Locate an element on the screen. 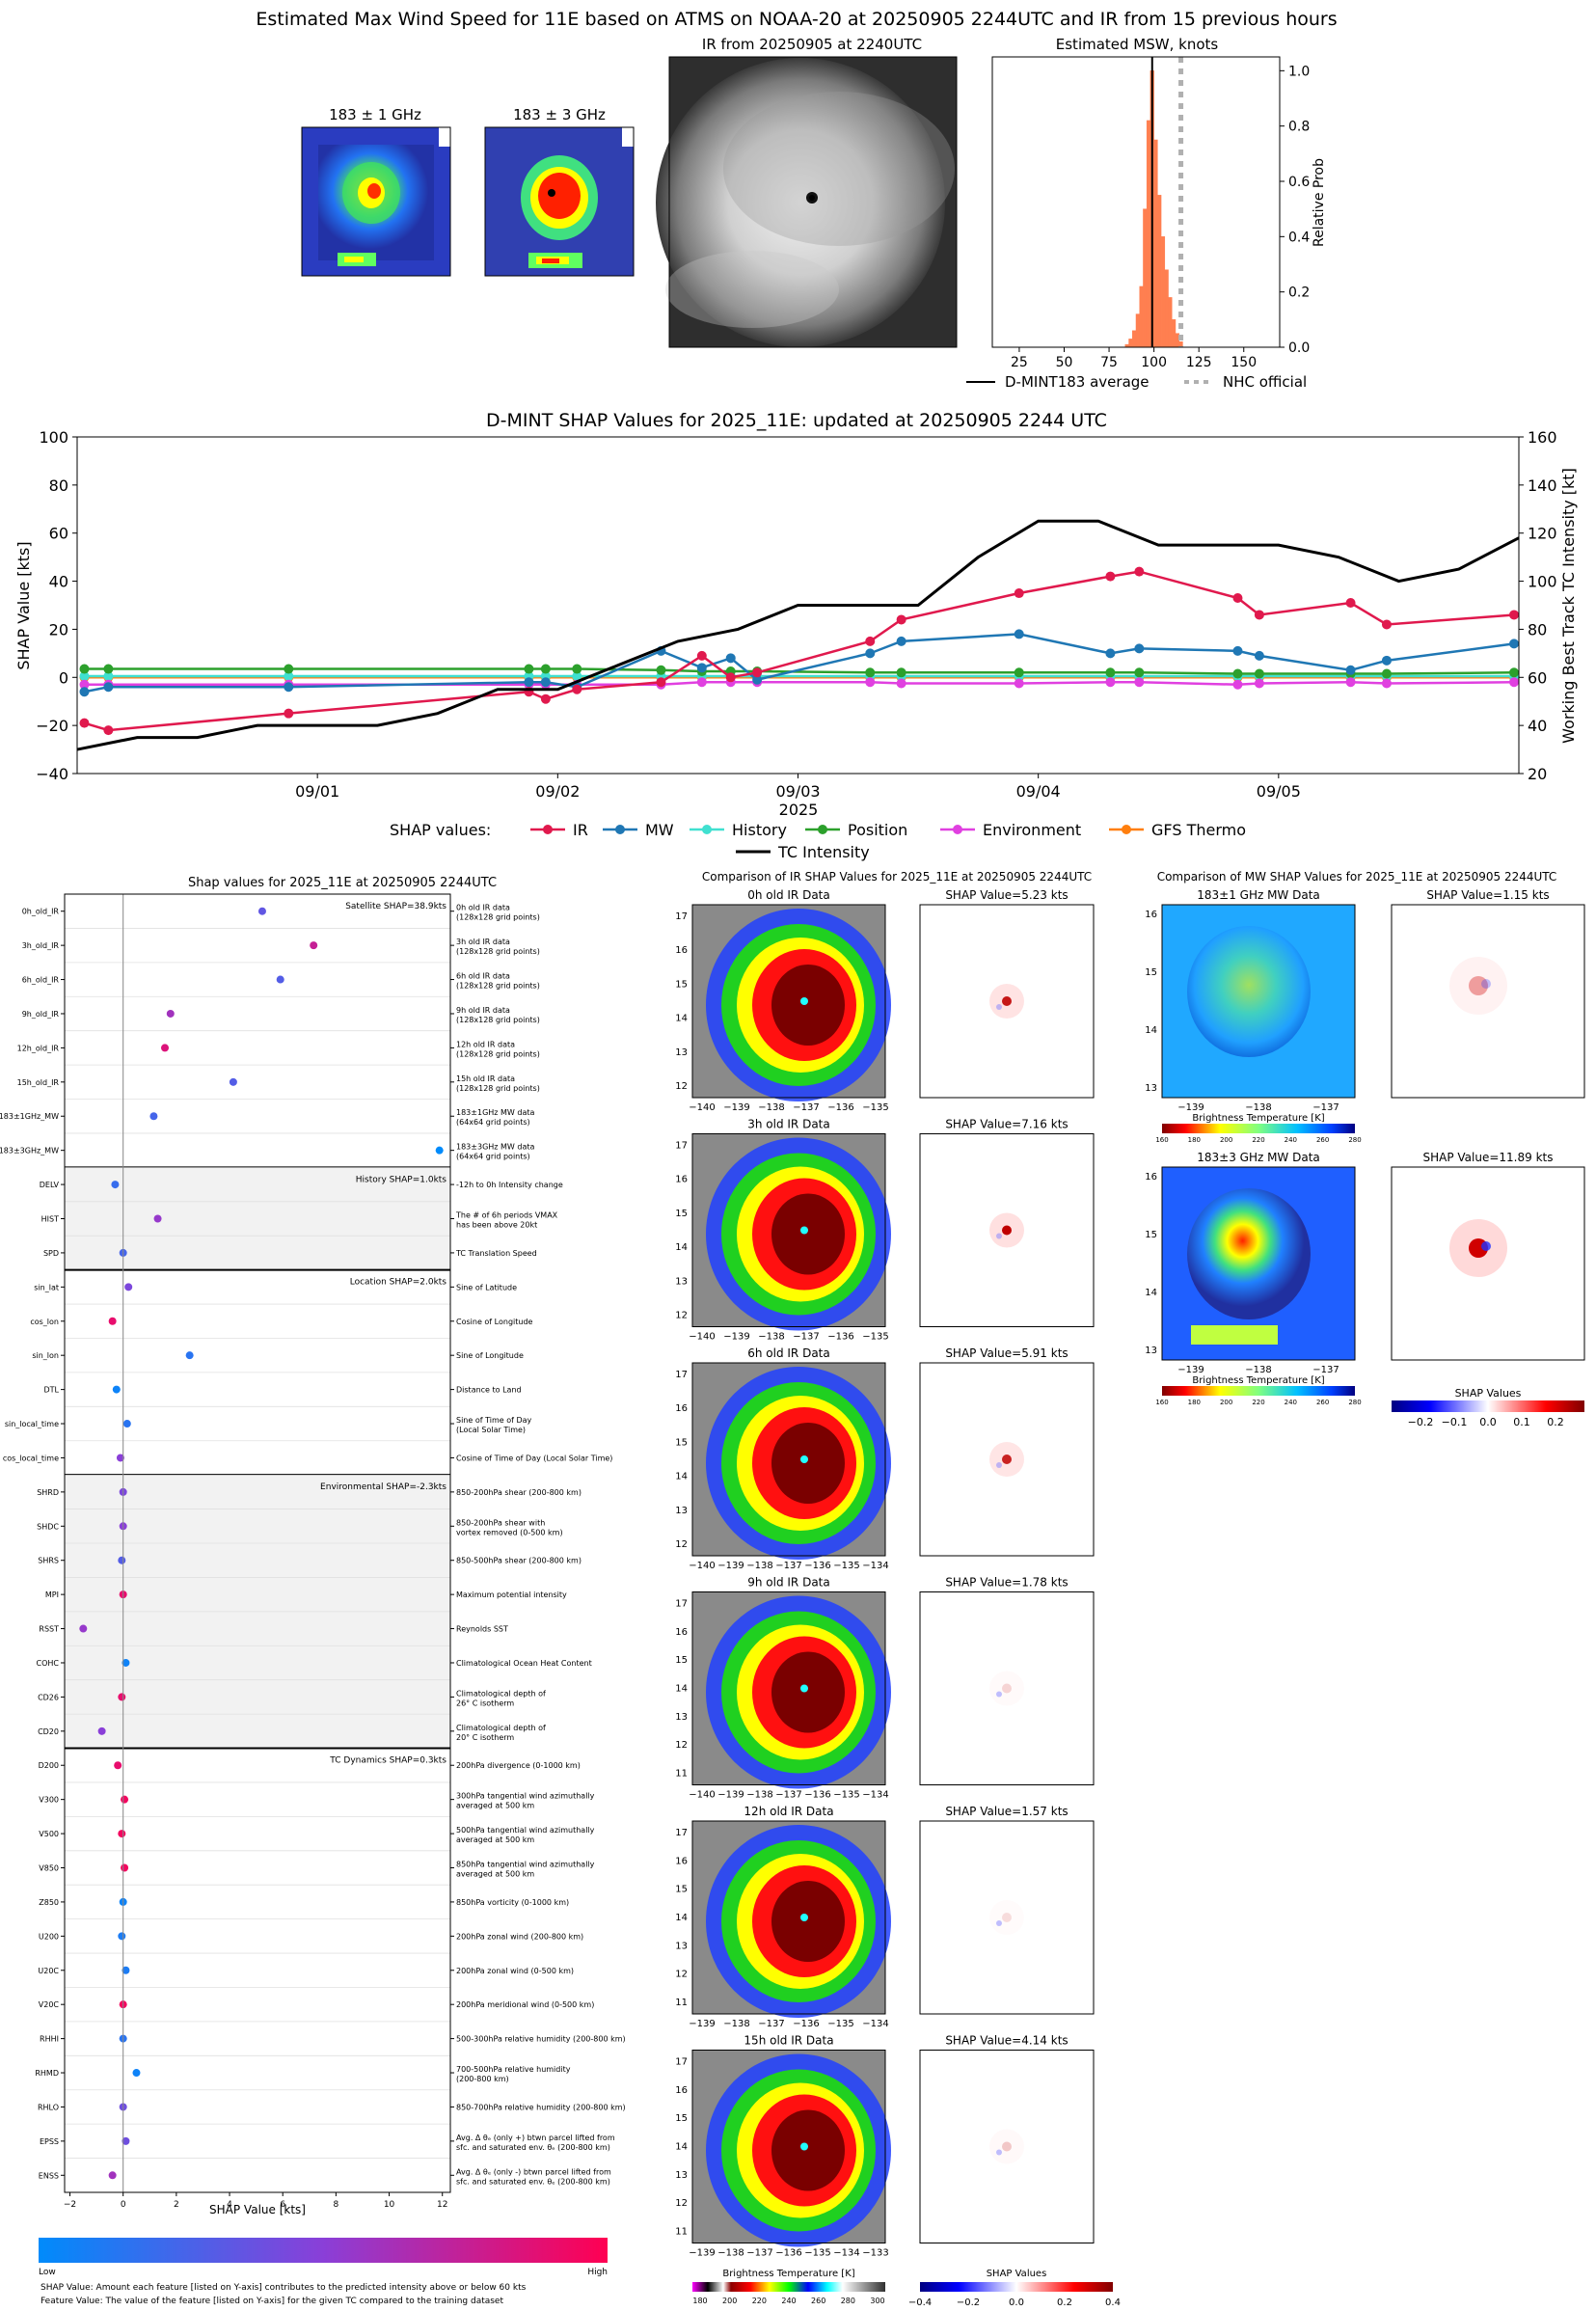 The width and height of the screenshot is (1596, 2311). mw-colorbar-tick: 260 is located at coordinates (1322, 1403).